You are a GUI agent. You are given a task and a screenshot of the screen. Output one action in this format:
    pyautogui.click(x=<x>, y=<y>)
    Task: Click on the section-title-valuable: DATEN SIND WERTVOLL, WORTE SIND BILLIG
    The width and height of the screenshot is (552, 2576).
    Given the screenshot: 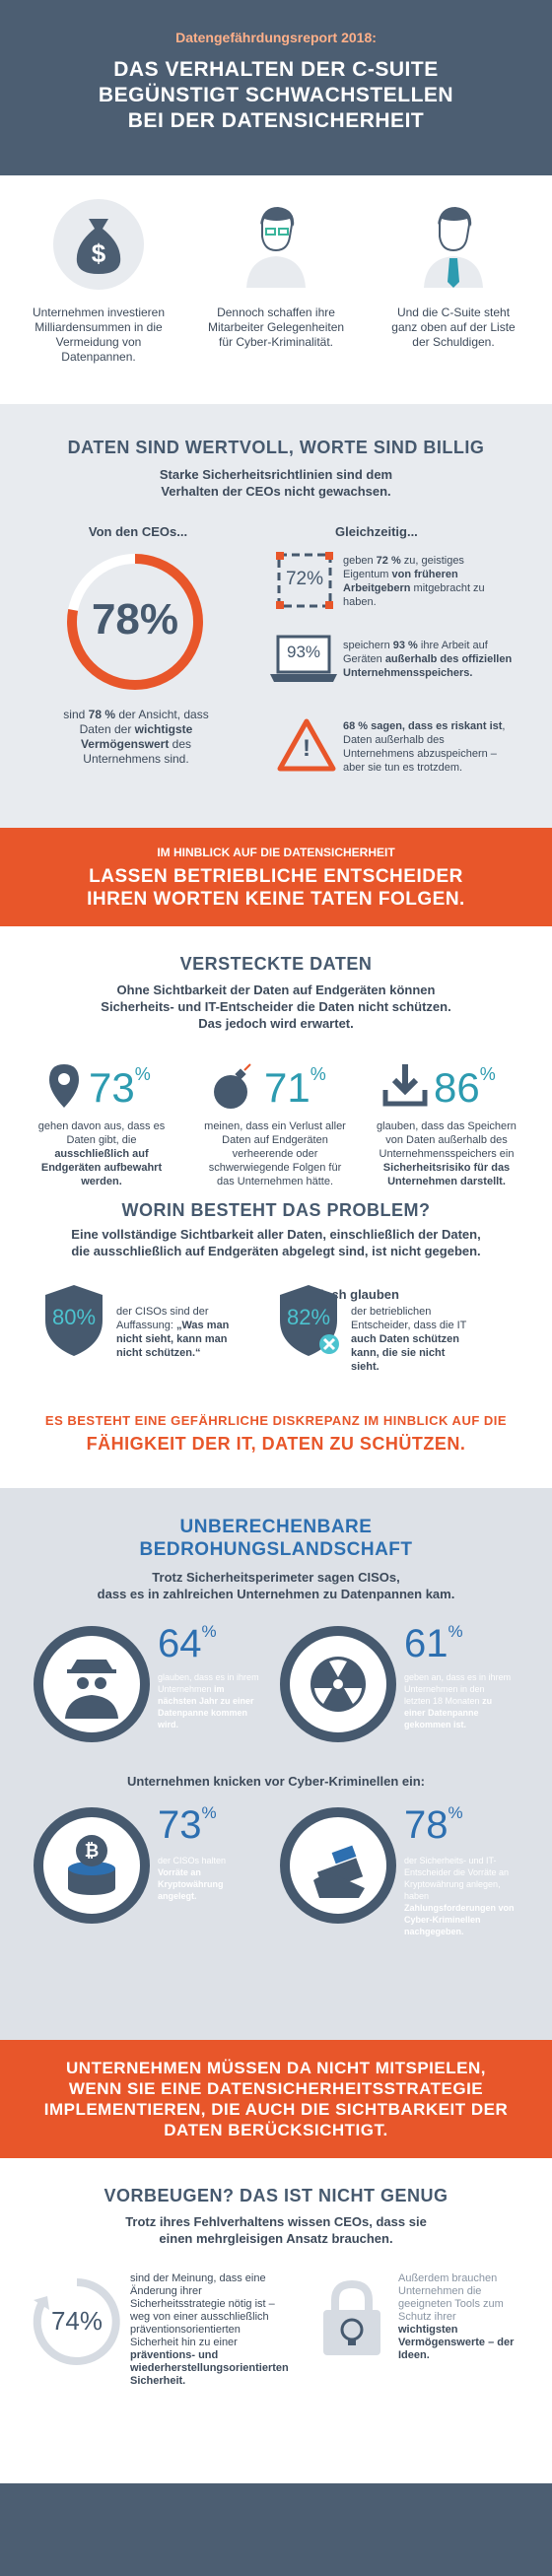 What is the action you would take?
    pyautogui.click(x=276, y=447)
    